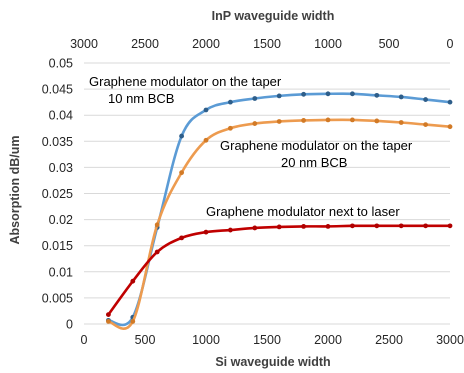 This screenshot has height=373, width=464. I want to click on y-tick-label: 0.02, so click(61, 220).